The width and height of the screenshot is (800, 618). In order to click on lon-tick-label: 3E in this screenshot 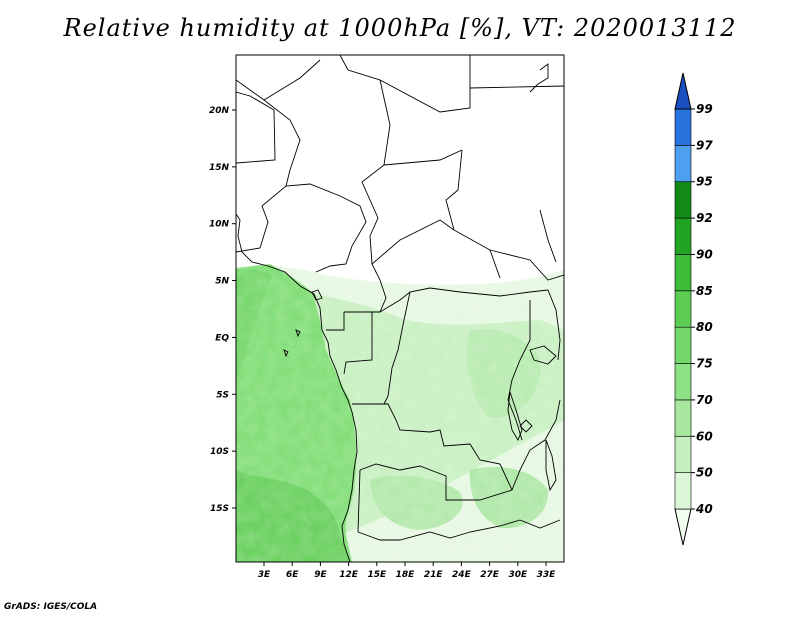, I will do `click(264, 575)`.